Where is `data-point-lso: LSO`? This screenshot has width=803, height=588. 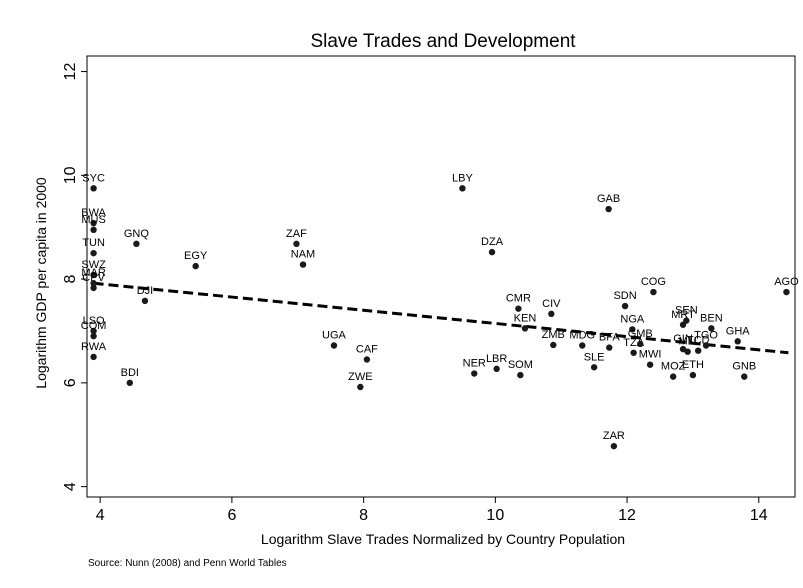 data-point-lso: LSO is located at coordinates (94, 325).